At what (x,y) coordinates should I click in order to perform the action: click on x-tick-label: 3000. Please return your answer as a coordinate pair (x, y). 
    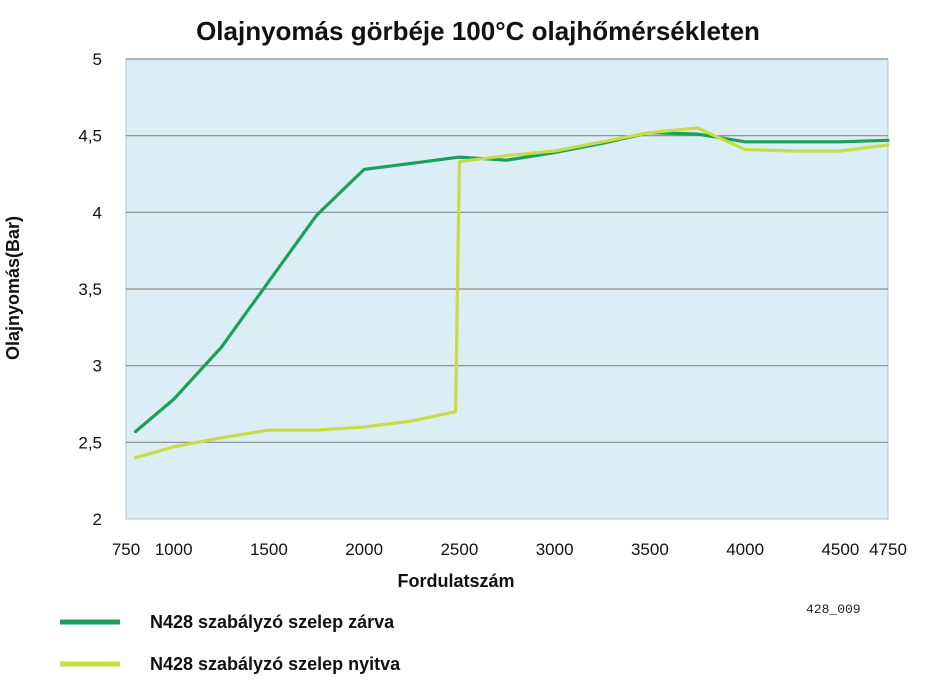
    Looking at the image, I should click on (555, 549).